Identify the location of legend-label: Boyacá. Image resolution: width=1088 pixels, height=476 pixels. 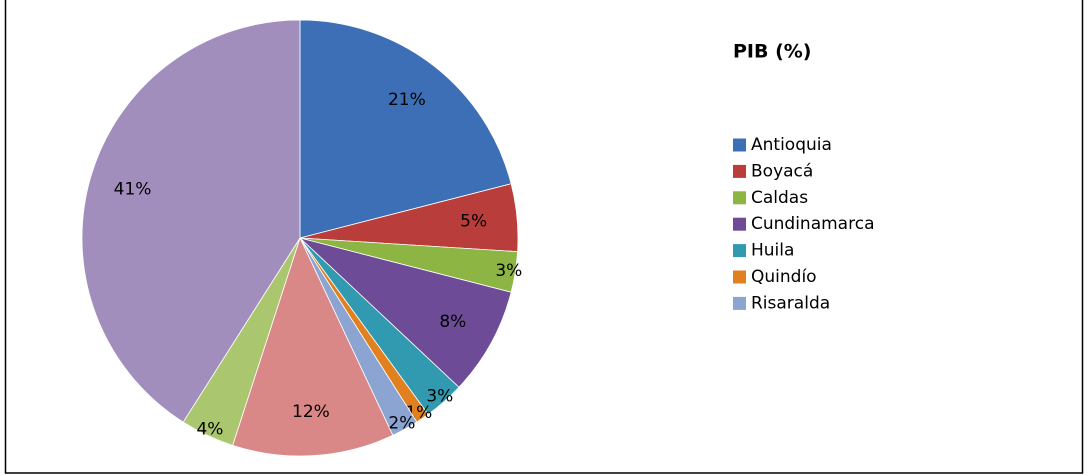
(782, 171).